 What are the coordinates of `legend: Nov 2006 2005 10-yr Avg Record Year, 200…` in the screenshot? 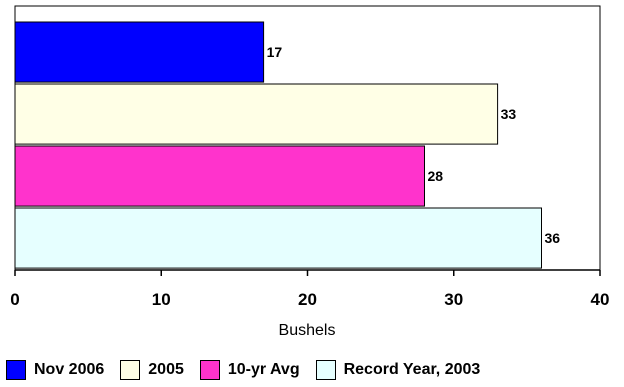 It's located at (312, 370).